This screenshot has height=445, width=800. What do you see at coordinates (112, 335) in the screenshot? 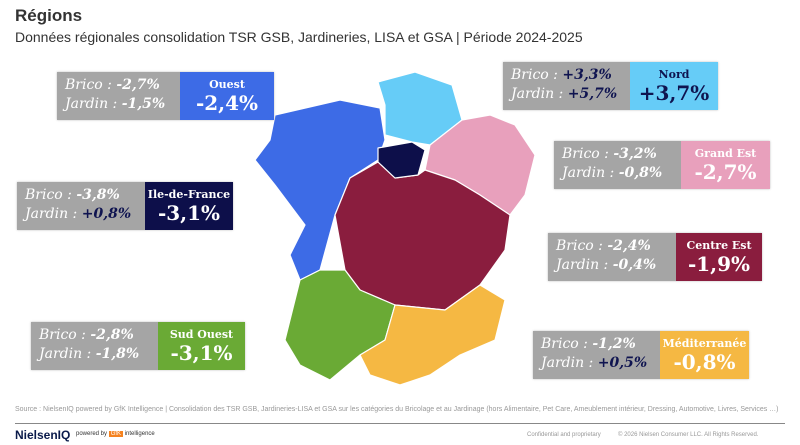
I see `brico-value: -2,8%` at bounding box center [112, 335].